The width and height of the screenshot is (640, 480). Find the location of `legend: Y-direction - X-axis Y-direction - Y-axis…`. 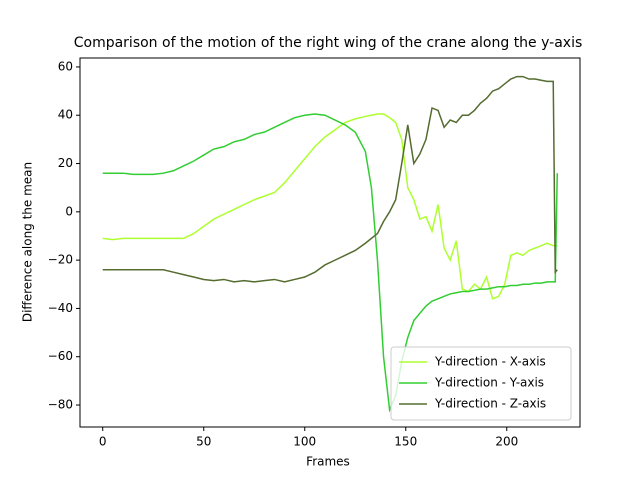

legend: Y-direction - X-axis Y-direction - Y-axis… is located at coordinates (481, 383).